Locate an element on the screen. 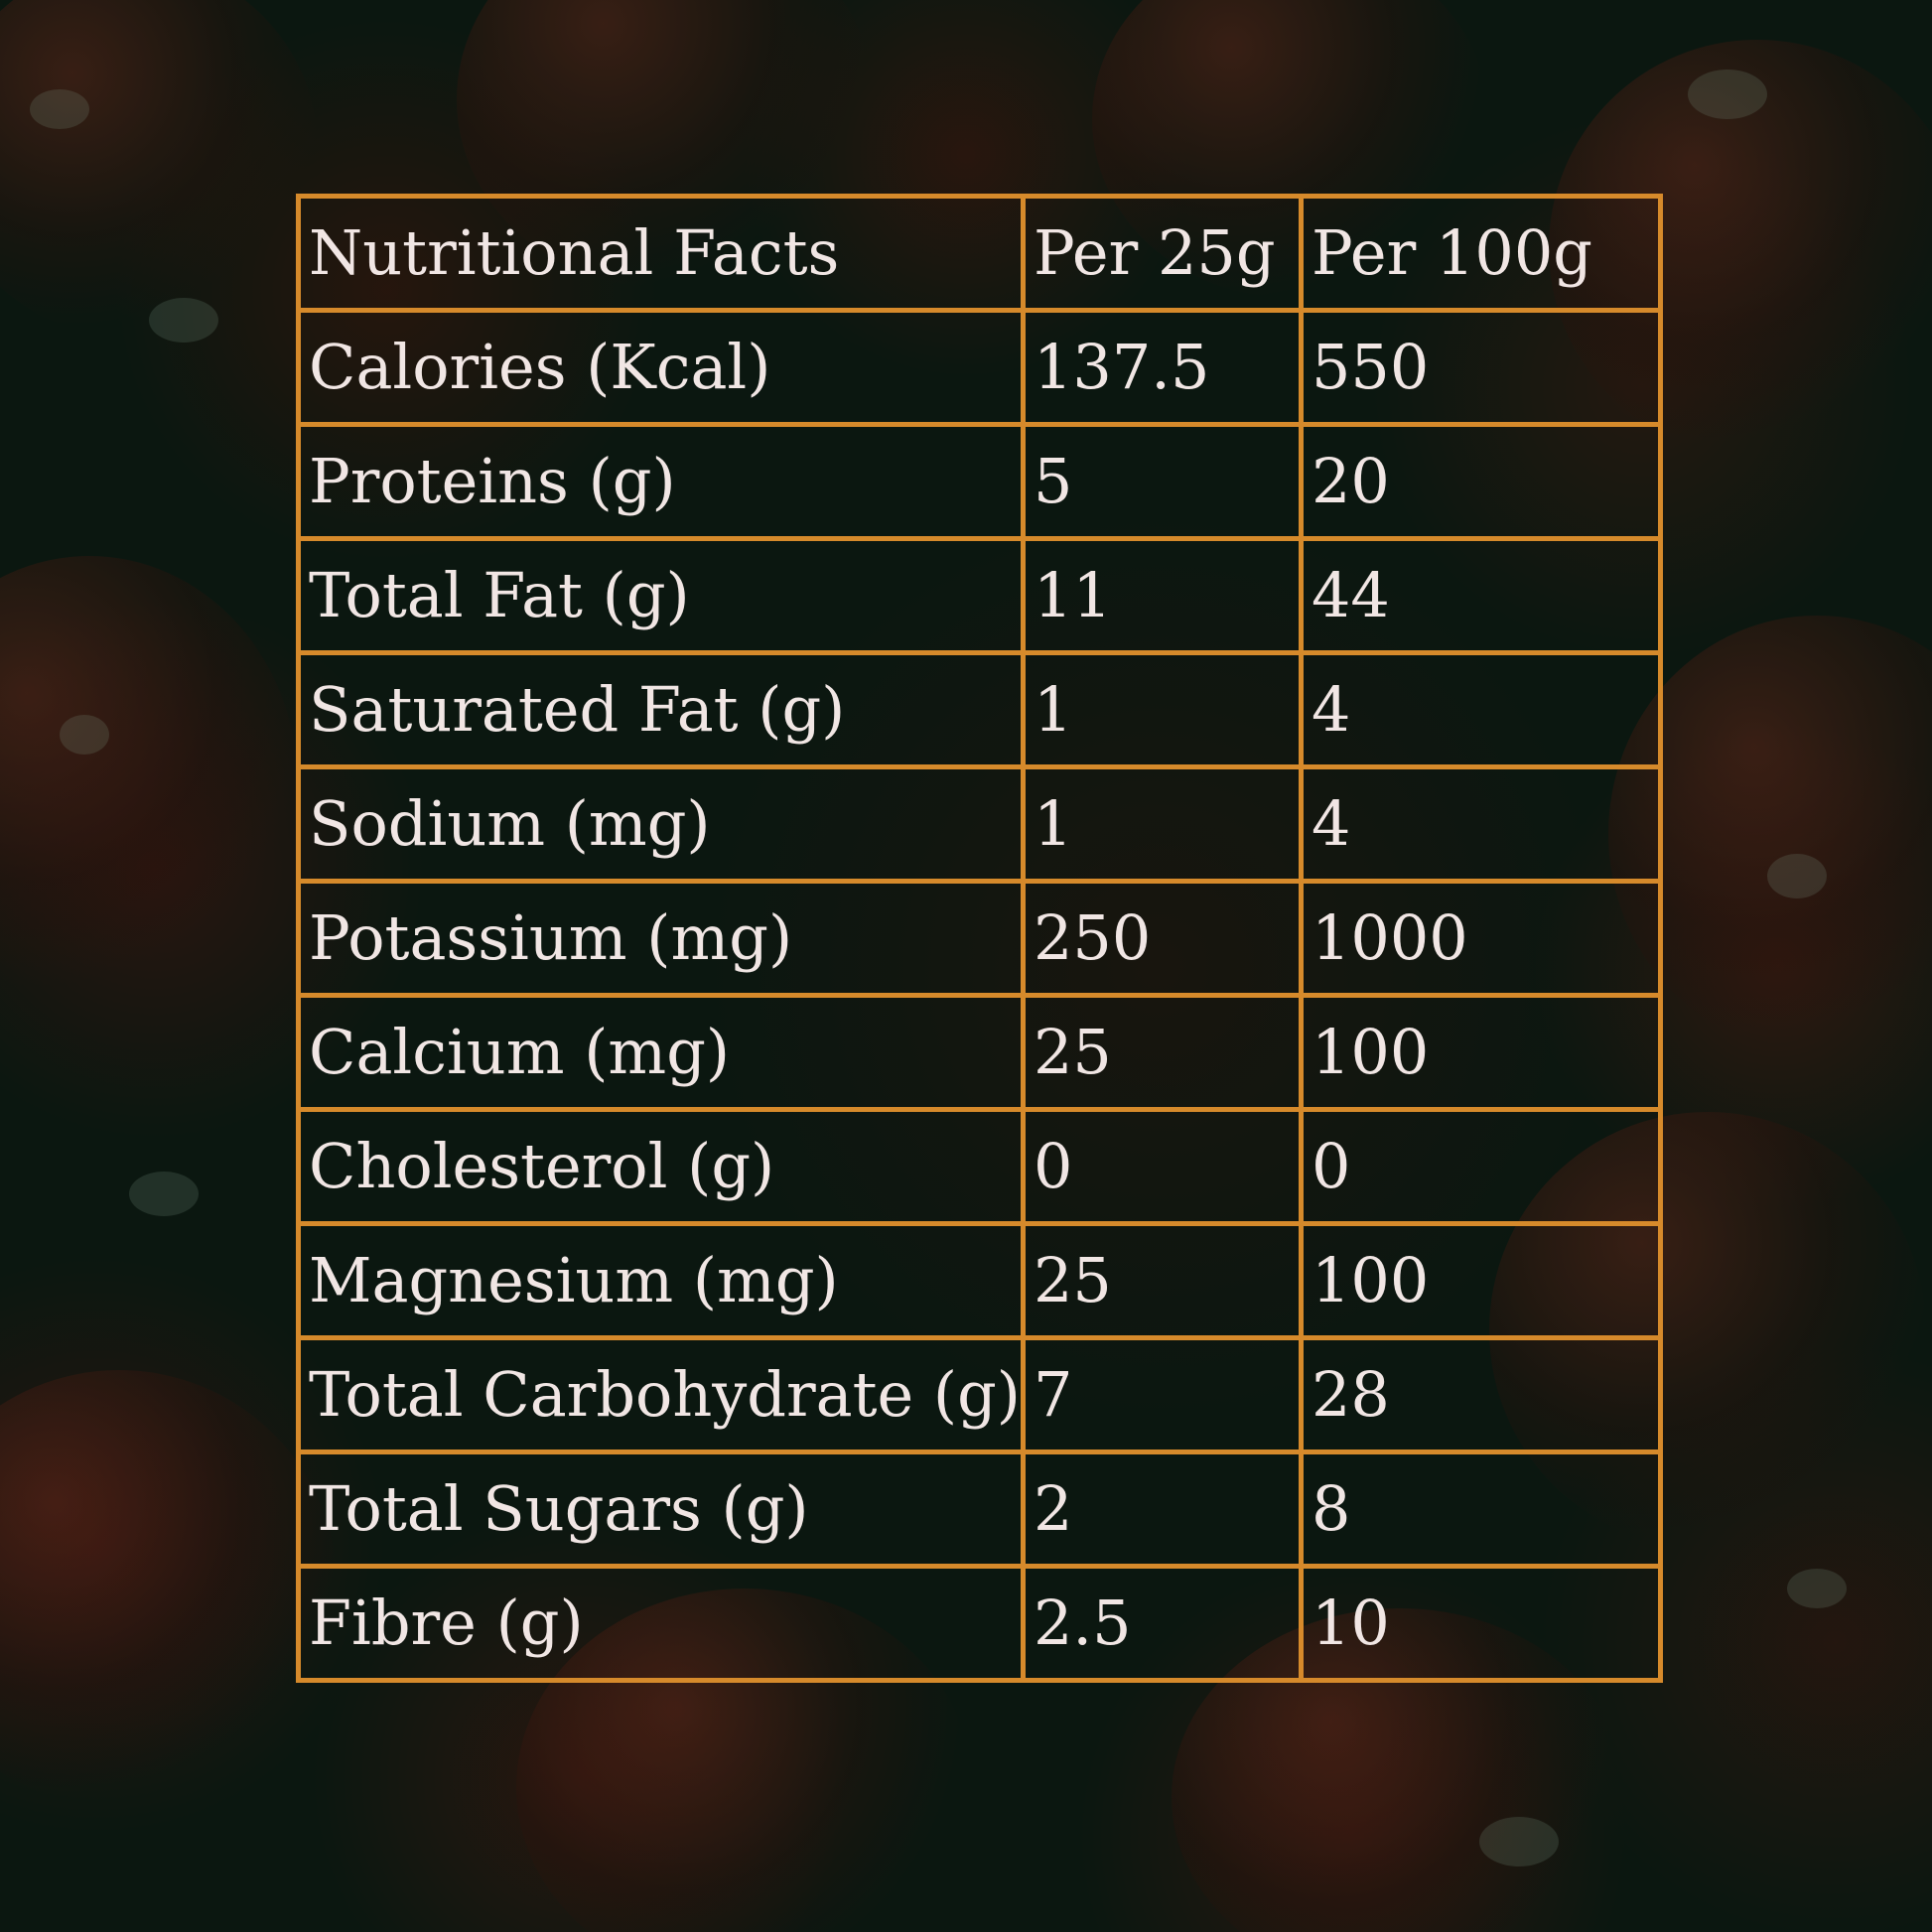 This screenshot has height=1932, width=1932. per-100g-value-cell: 20 is located at coordinates (1480, 482).